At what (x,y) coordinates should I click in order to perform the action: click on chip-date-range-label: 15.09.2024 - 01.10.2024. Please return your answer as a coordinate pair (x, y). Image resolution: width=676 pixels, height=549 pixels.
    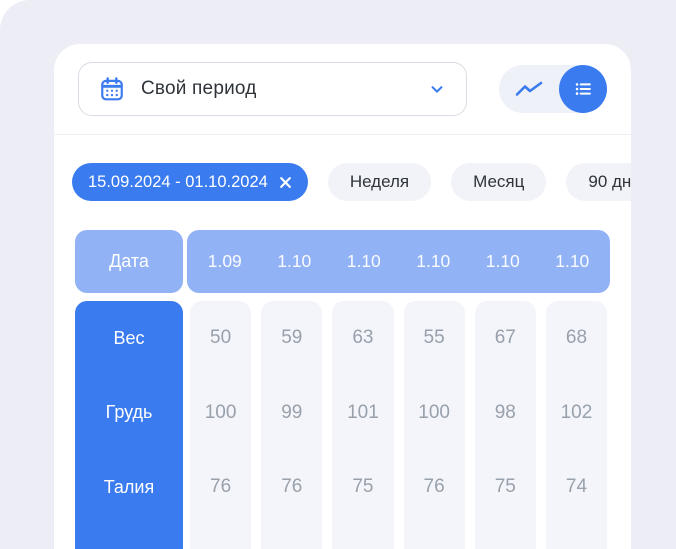
    Looking at the image, I should click on (178, 181).